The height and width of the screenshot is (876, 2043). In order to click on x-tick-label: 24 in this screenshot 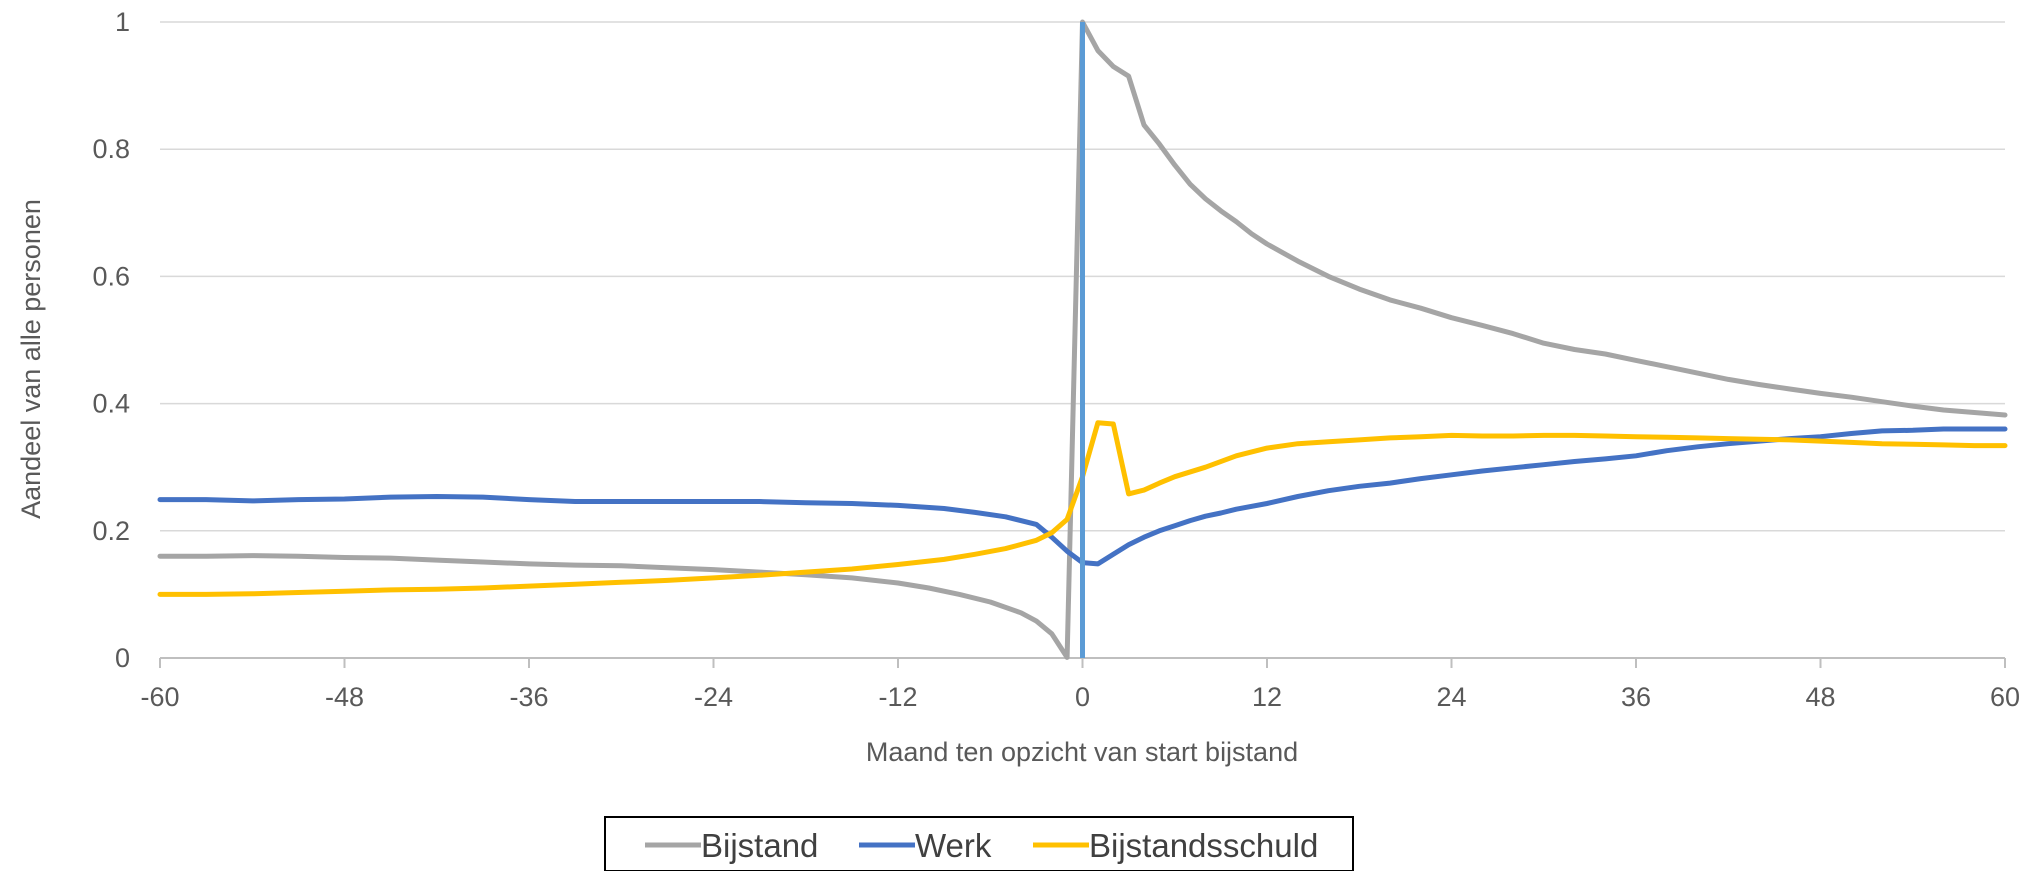, I will do `click(1451, 697)`.